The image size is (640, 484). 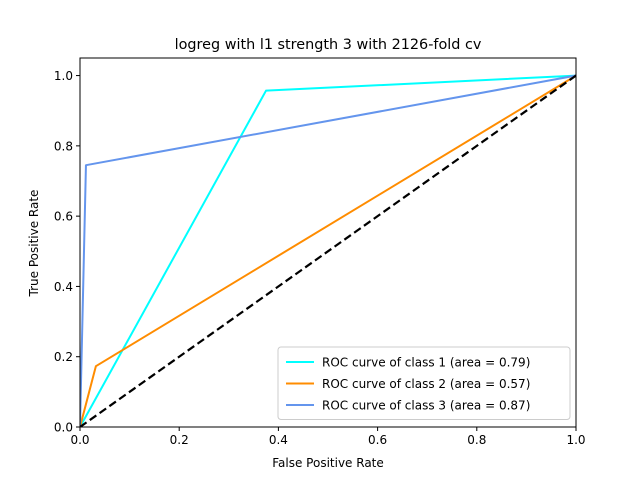 I want to click on legend-label-class-3: ROC curve of class 3 (area = 0.87), so click(x=426, y=406).